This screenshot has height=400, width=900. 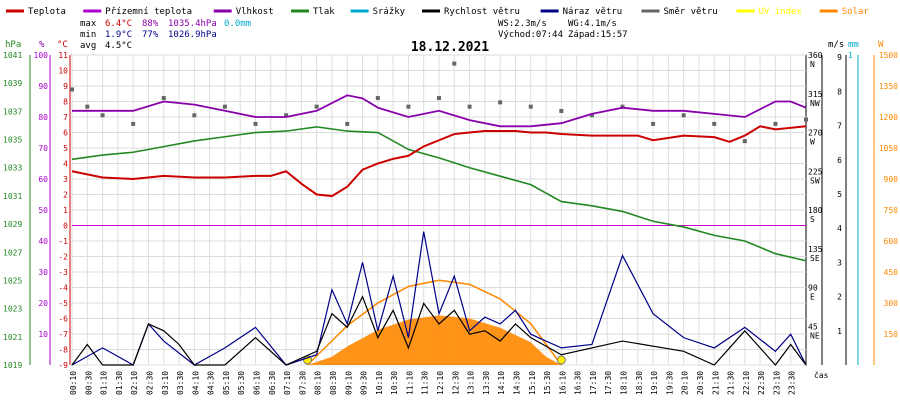 I want to click on stat-max-press: 1035.4hPa, so click(x=192, y=24).